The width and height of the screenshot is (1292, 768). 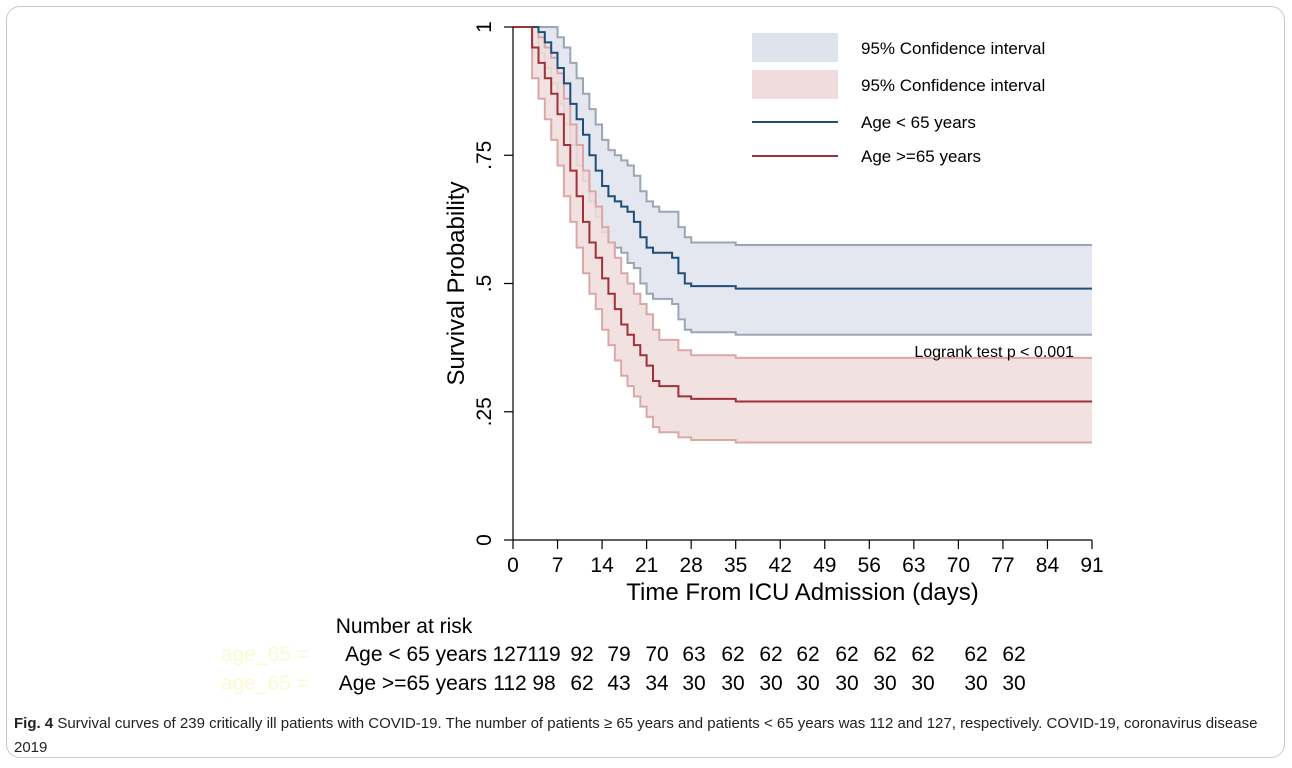 I want to click on x-tick-label: 77, so click(x=1002, y=565).